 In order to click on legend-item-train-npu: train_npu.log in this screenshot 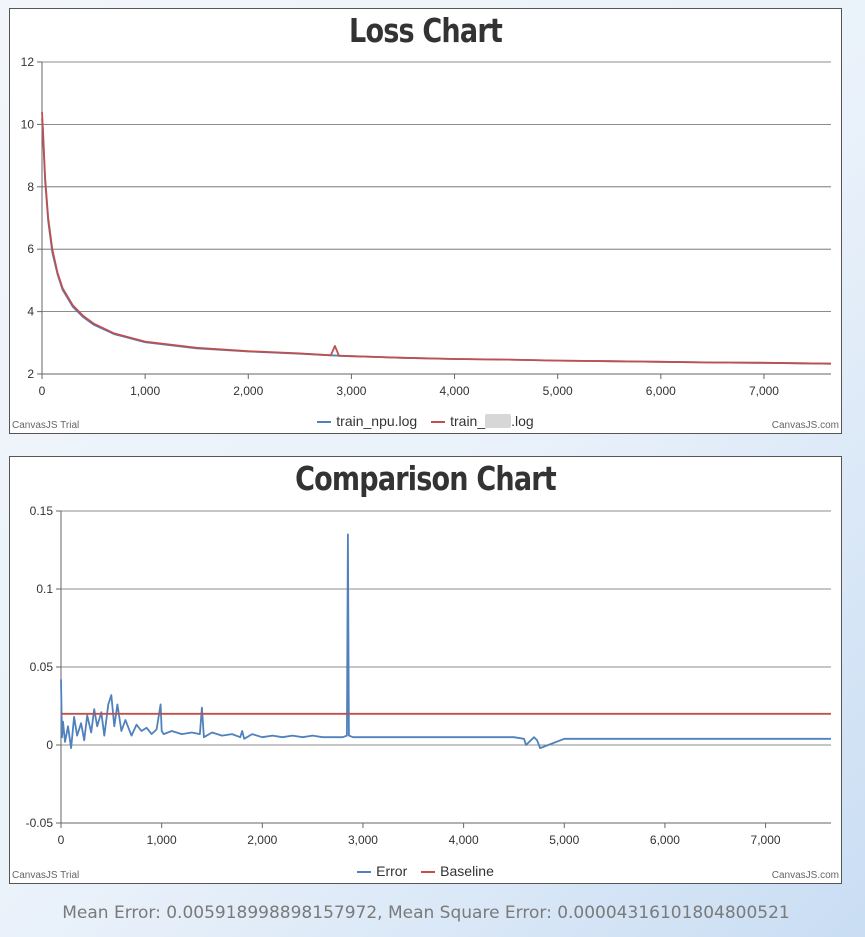, I will do `click(367, 421)`.